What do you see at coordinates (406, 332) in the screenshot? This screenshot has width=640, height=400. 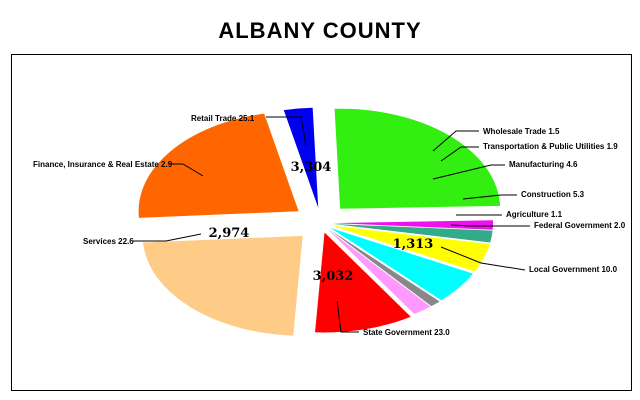 I see `slice-label: State Government 23.0` at bounding box center [406, 332].